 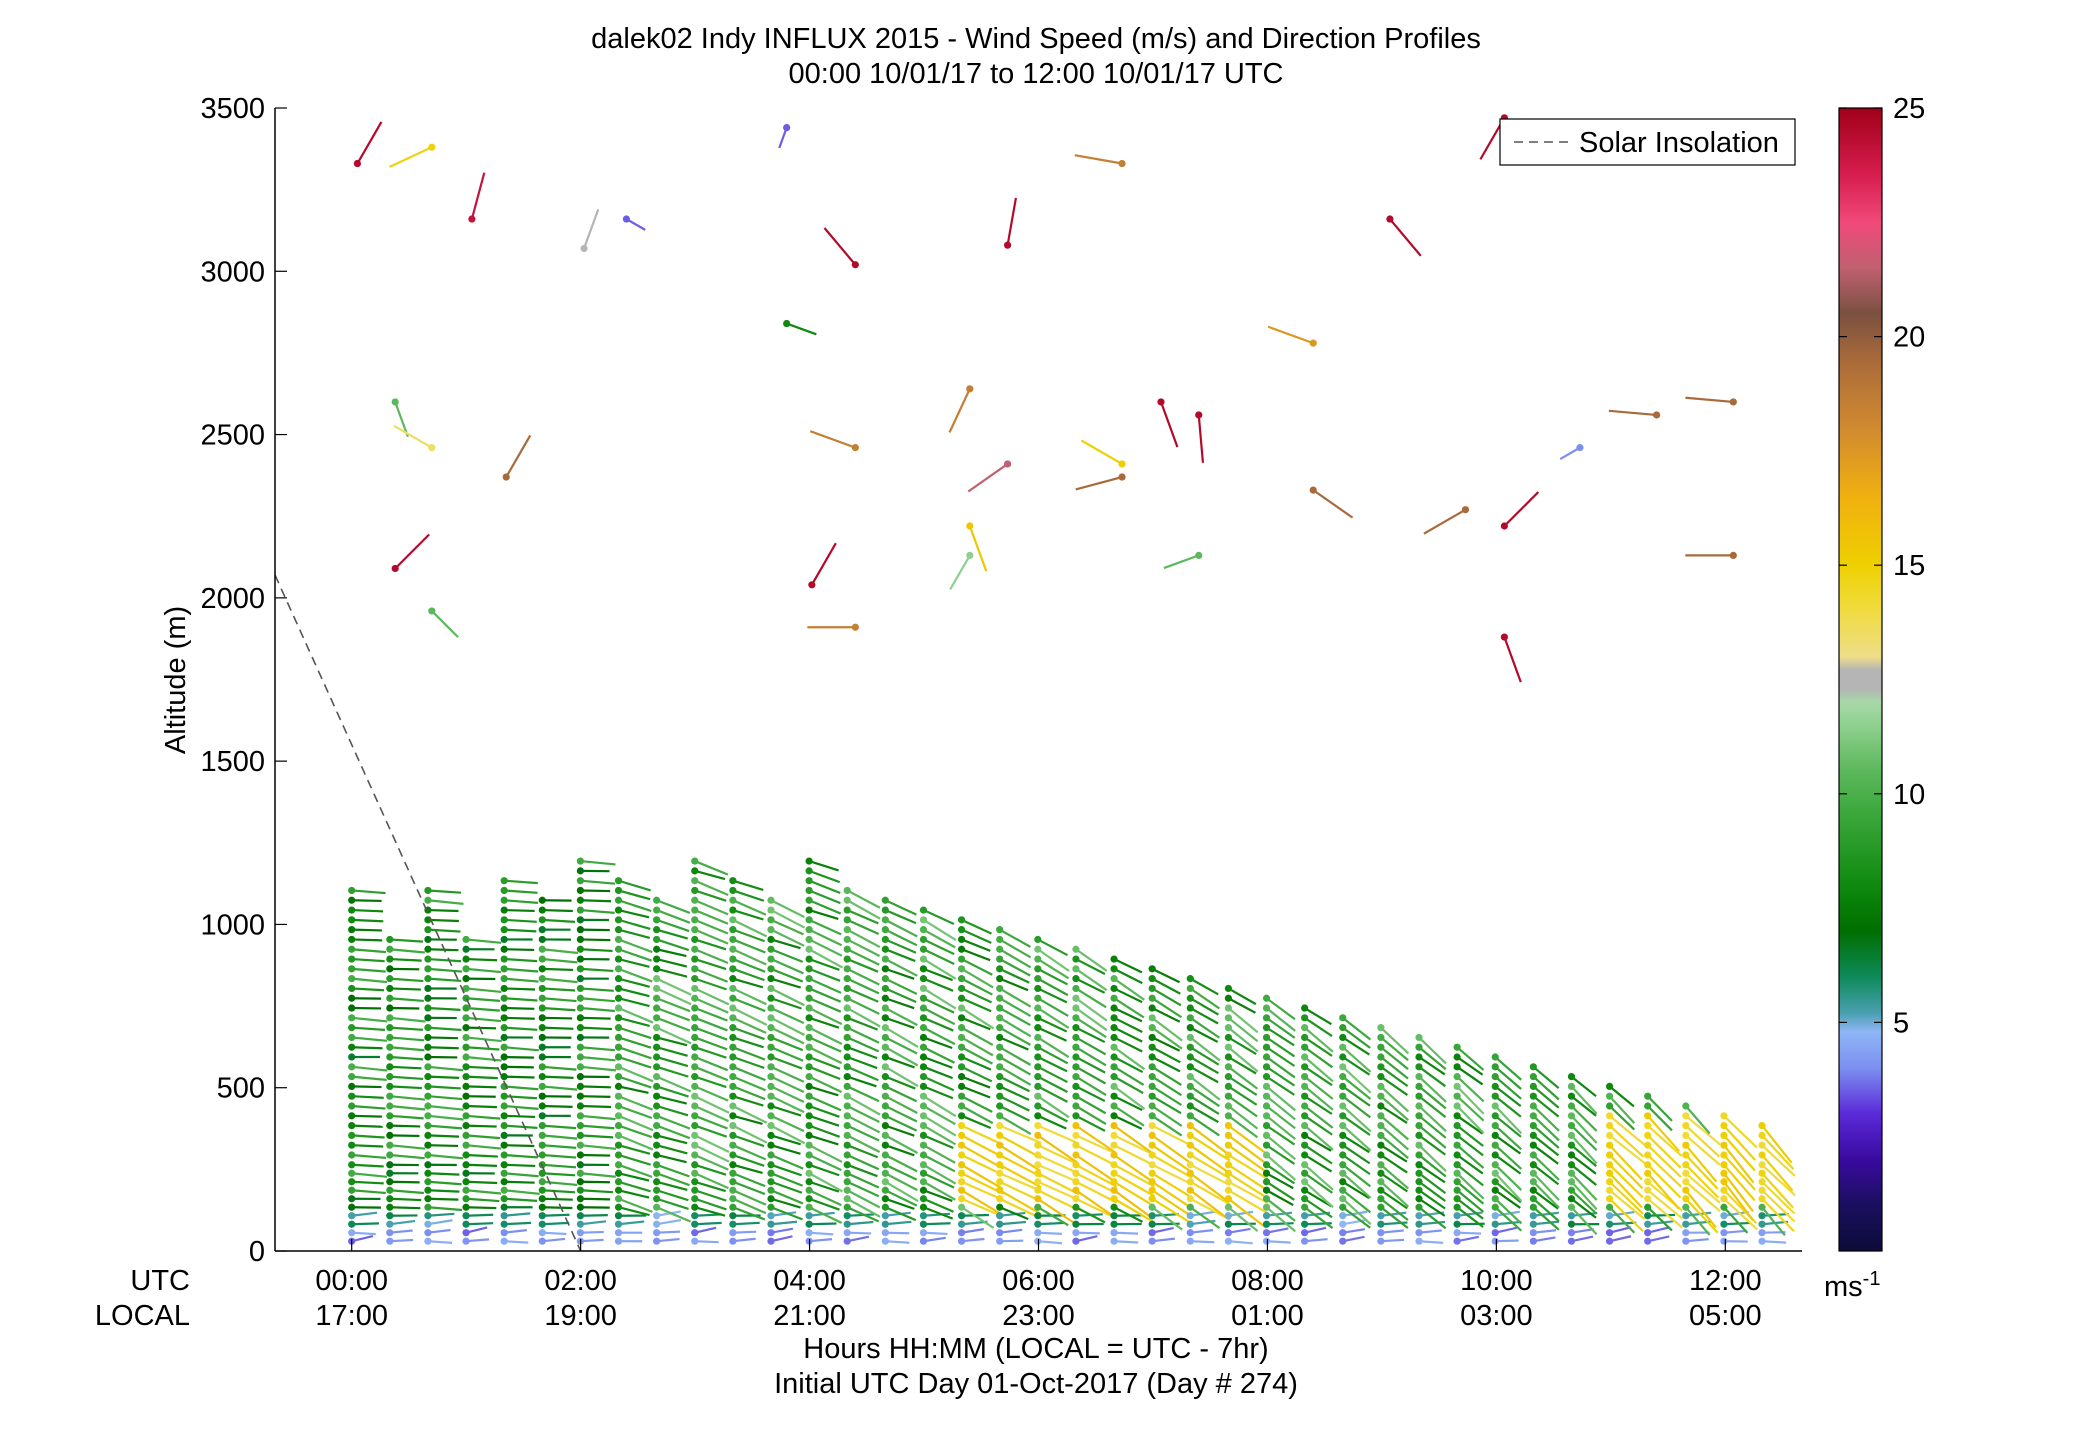 I want to click on y-tick-label: 3000, so click(x=232, y=272).